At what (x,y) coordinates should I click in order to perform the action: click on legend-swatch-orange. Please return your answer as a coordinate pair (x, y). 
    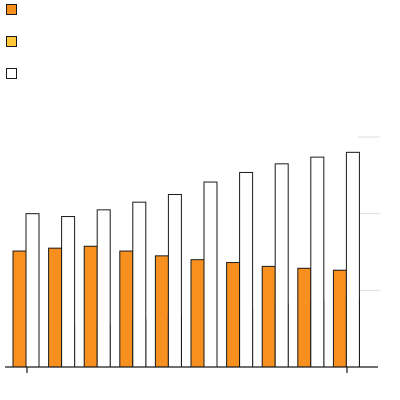
    Looking at the image, I should click on (11, 9).